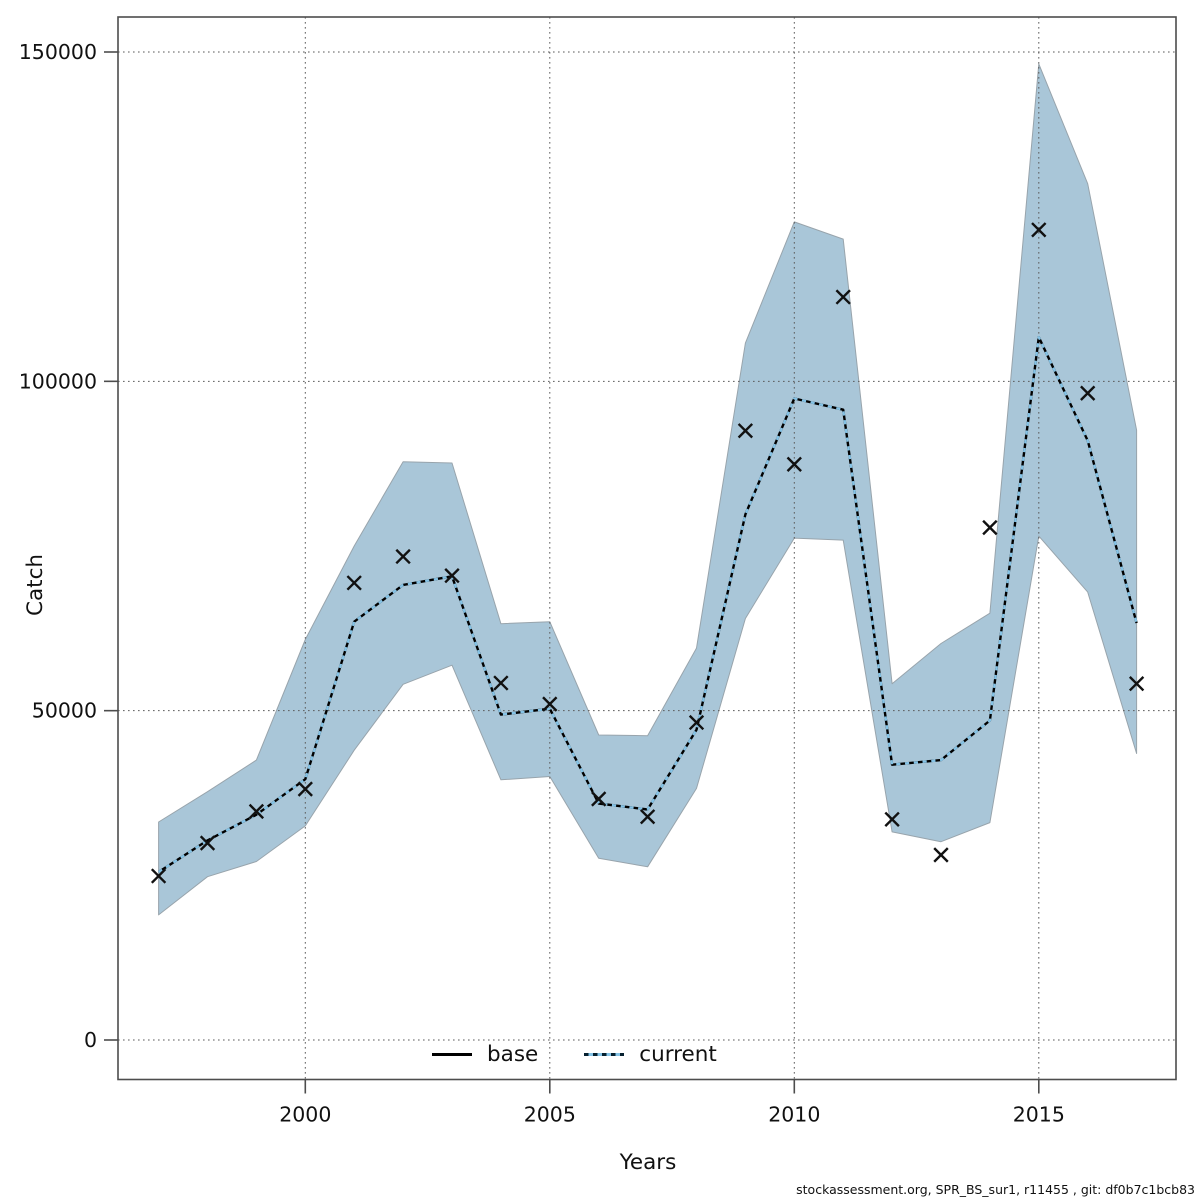 The width and height of the screenshot is (1200, 1200). I want to click on x-tick-label: 2000, so click(305, 1115).